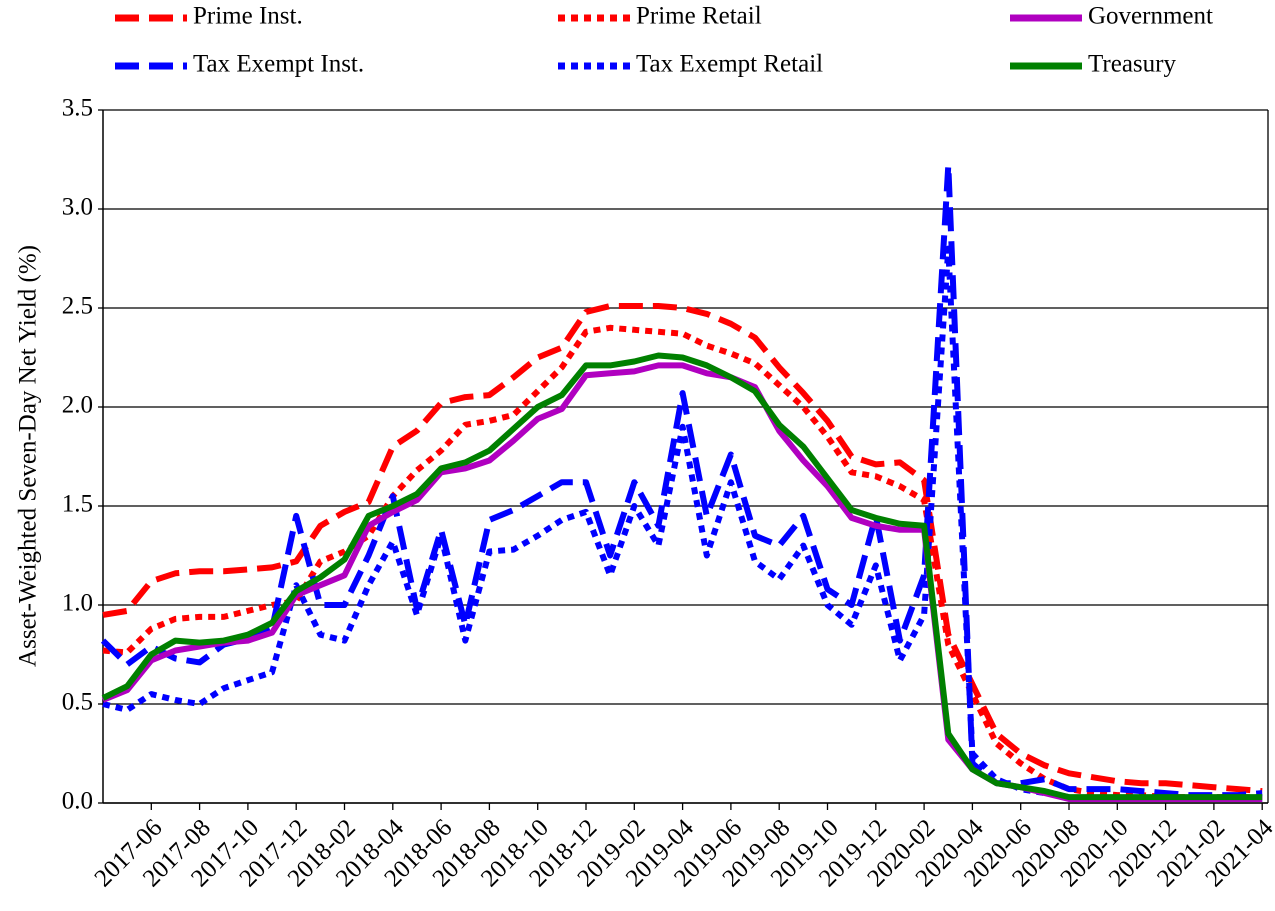 The height and width of the screenshot is (911, 1275). Describe the element at coordinates (699, 16) in the screenshot. I see `legend-label: Prime Retail` at that location.